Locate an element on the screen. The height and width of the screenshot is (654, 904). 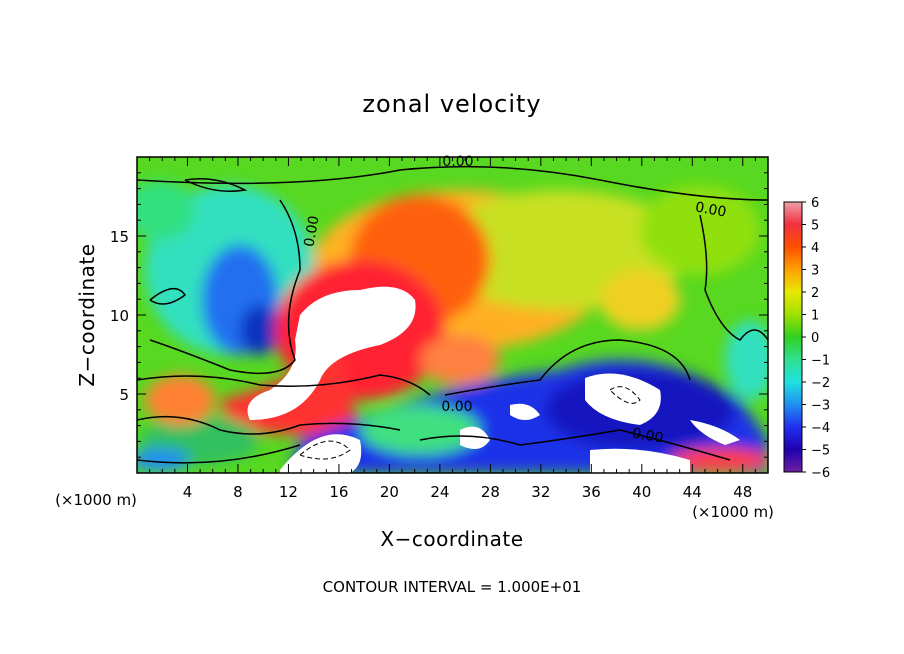
colorbar-tick-label: 4 is located at coordinates (815, 248).